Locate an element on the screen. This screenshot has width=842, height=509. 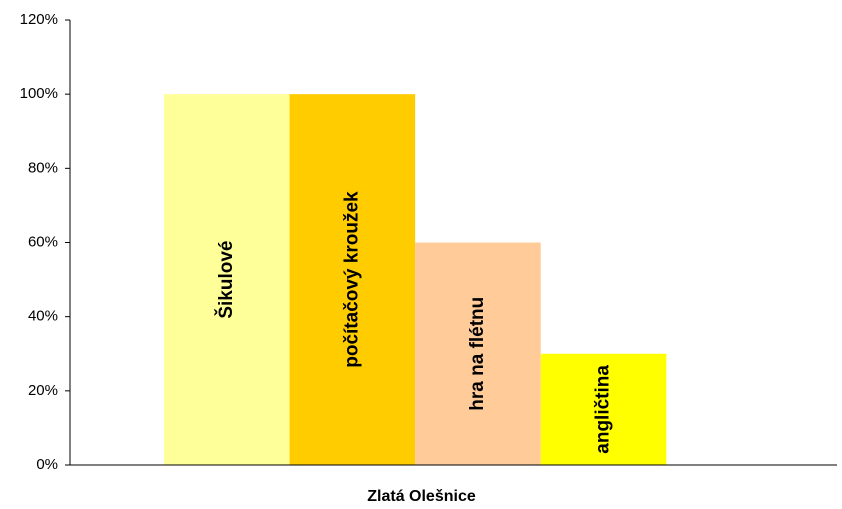
y-tick-label: 20% is located at coordinates (43, 390).